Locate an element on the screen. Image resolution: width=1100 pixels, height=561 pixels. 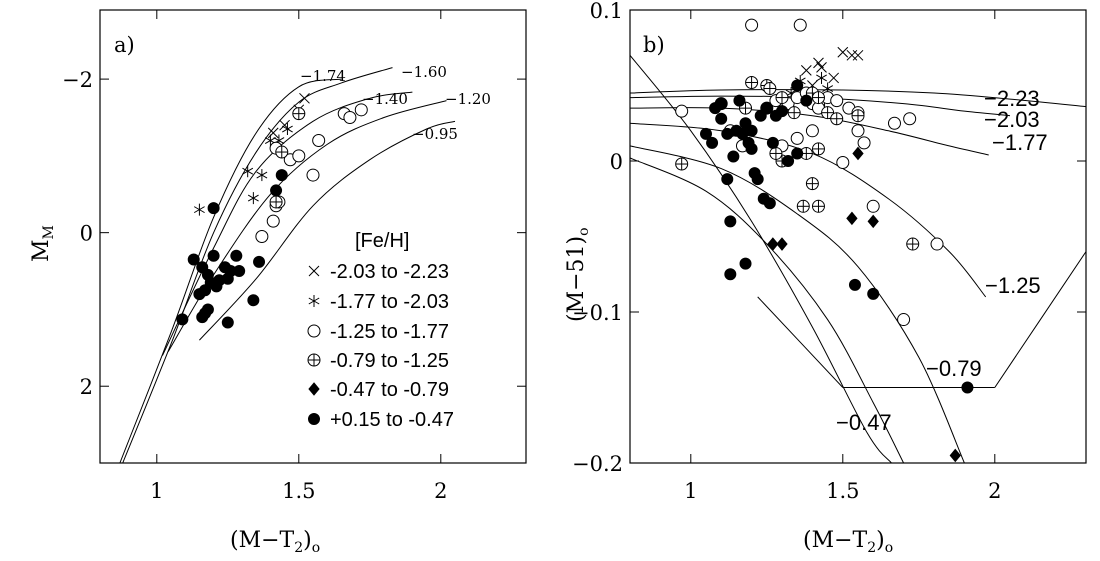
panel-b-ytick-label: 0.1 is located at coordinates (606, 11).